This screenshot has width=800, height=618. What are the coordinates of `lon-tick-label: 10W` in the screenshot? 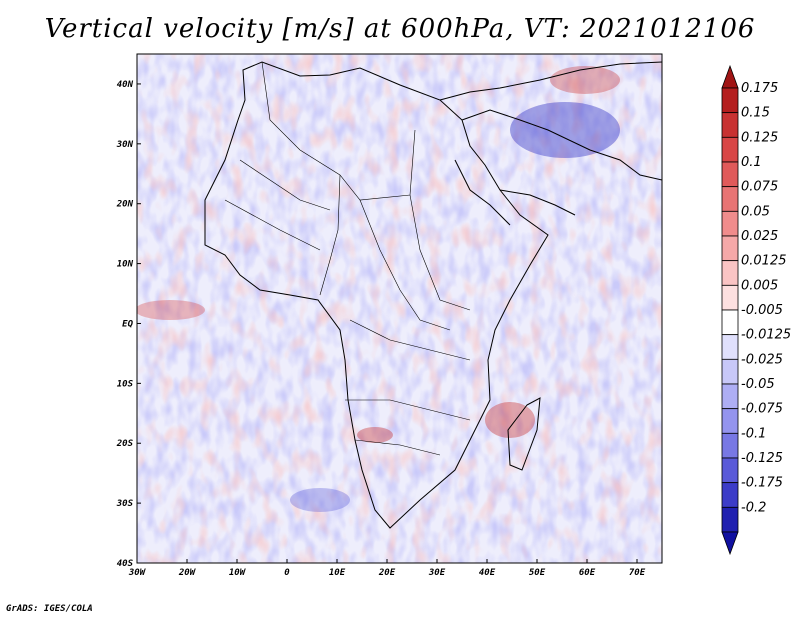 It's located at (238, 573).